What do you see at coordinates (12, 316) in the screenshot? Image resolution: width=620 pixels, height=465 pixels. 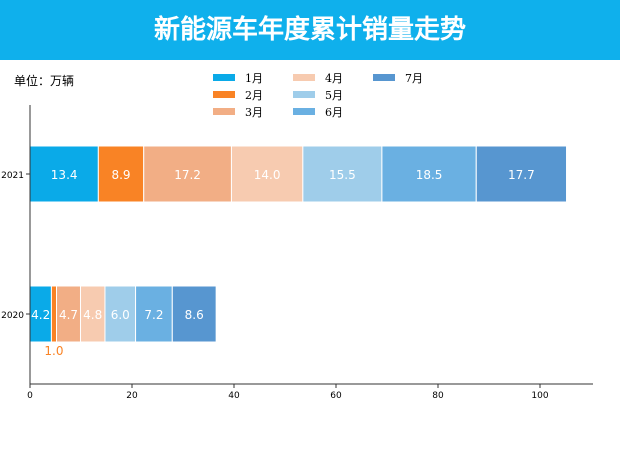 I see `y-tick-label: 2020` at bounding box center [12, 316].